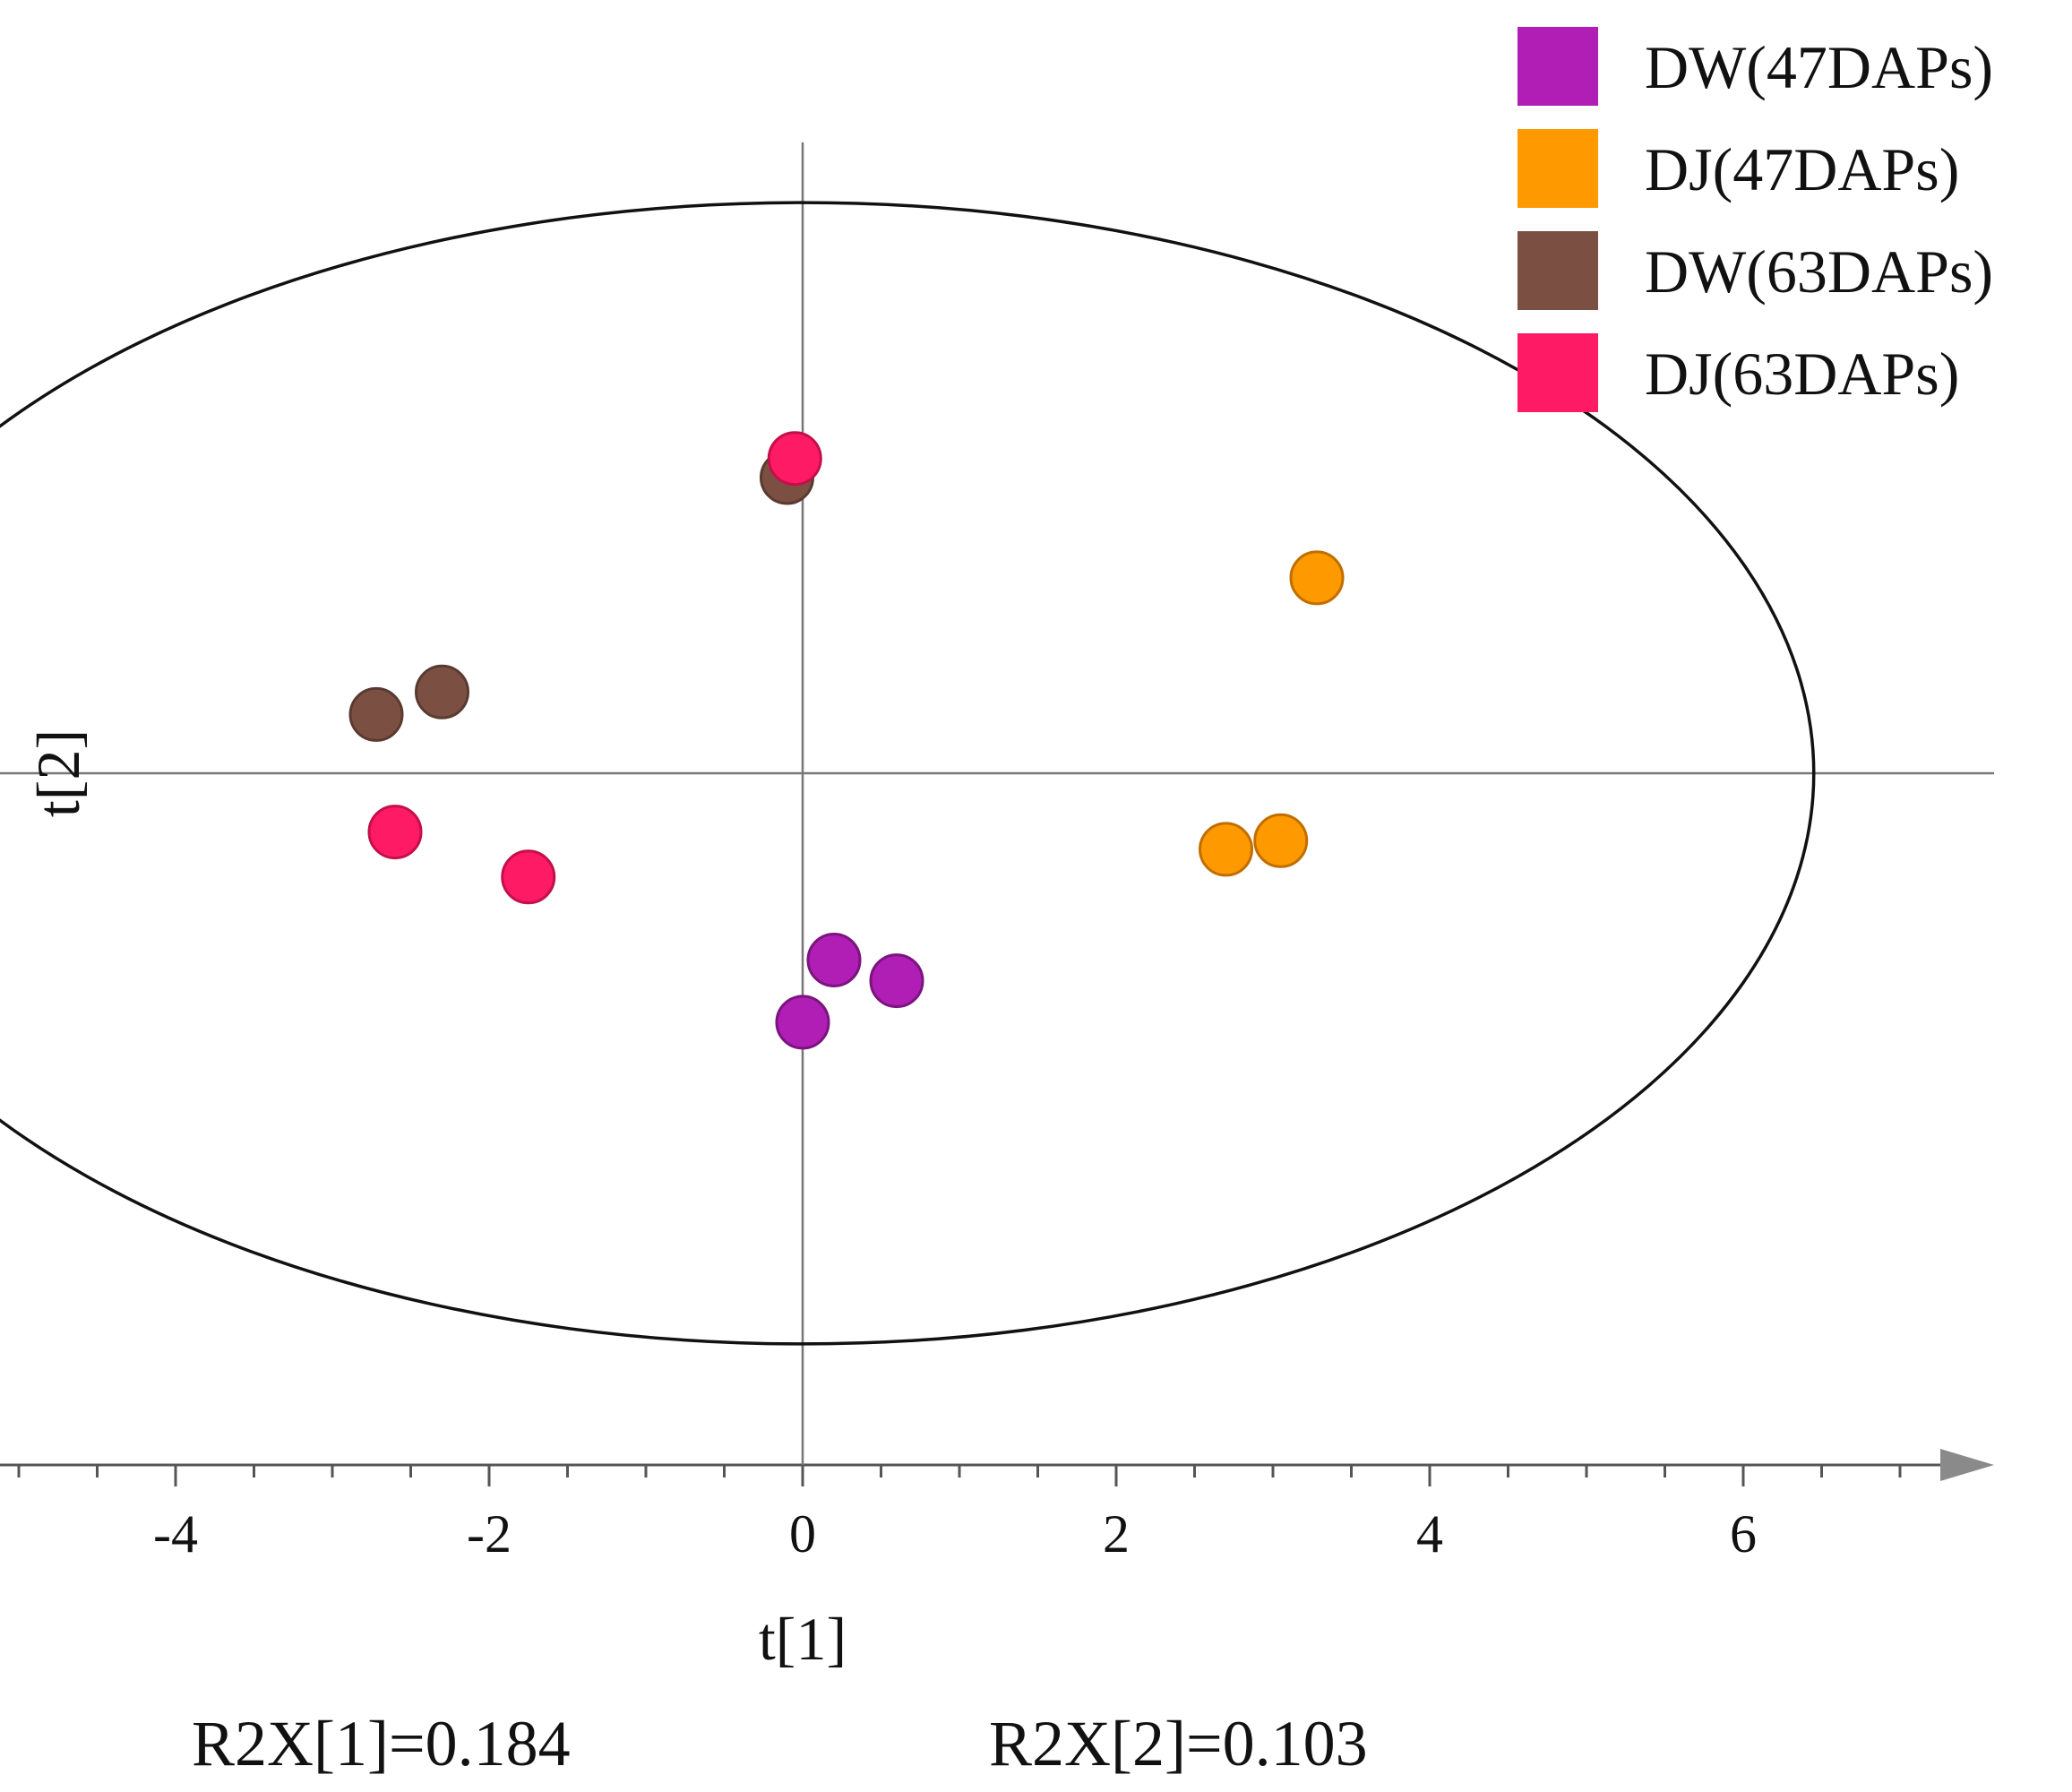 This screenshot has height=1792, width=2072. What do you see at coordinates (490, 1534) in the screenshot?
I see `x-tick-label: -2` at bounding box center [490, 1534].